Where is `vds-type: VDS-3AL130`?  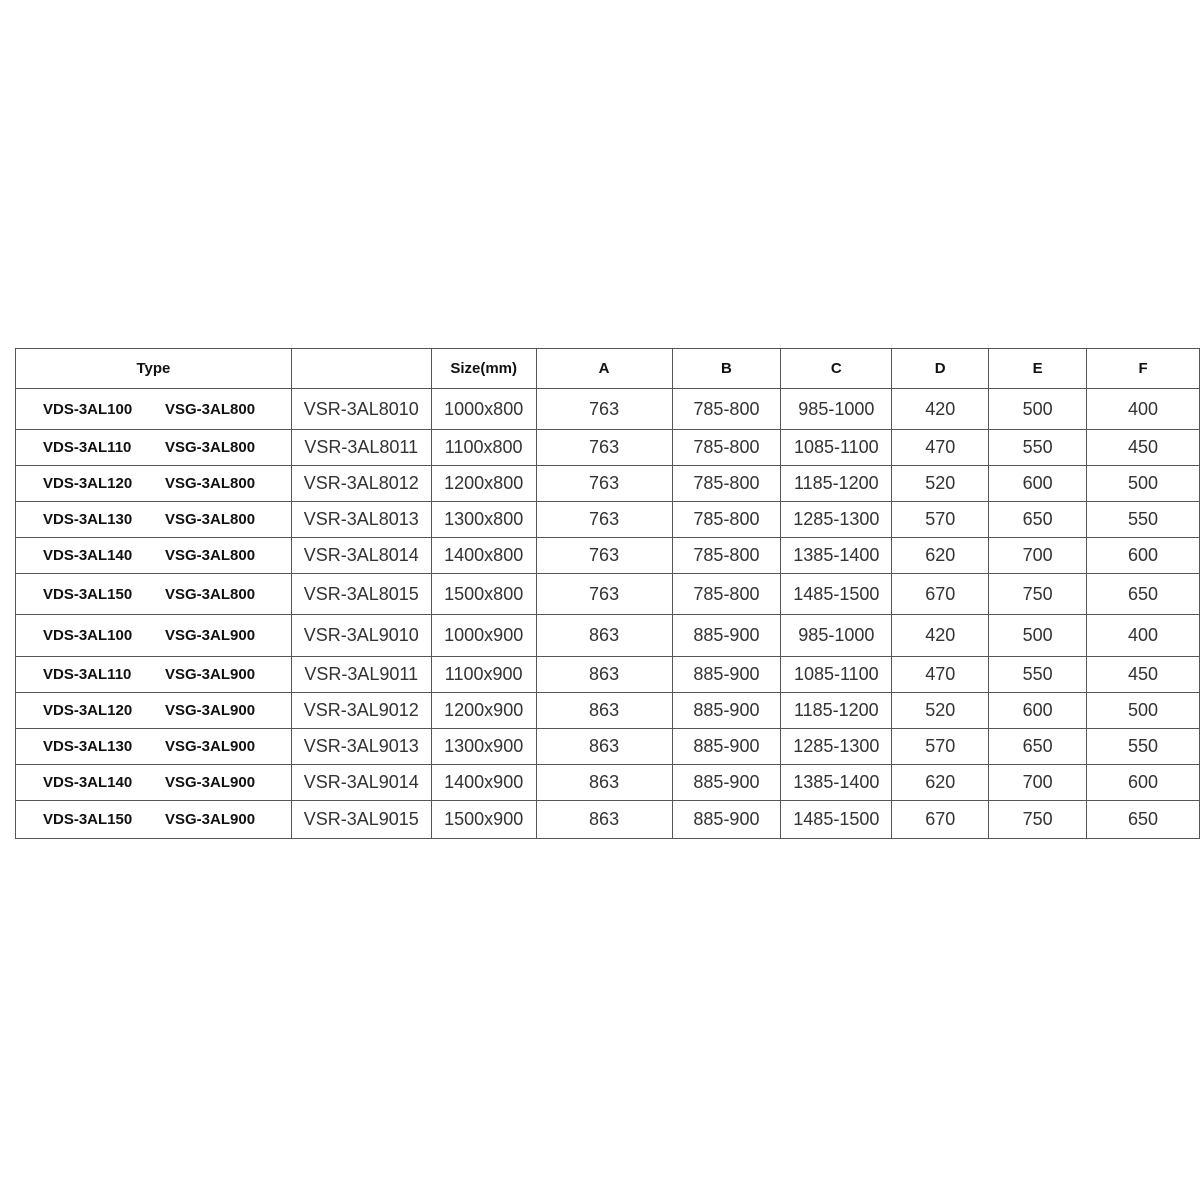 vds-type: VDS-3AL130 is located at coordinates (88, 746).